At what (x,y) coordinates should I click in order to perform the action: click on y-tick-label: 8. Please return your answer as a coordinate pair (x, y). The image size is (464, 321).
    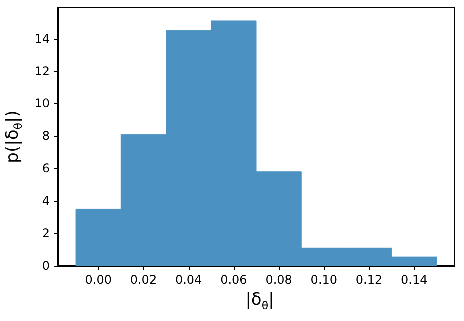
    Looking at the image, I should click on (46, 136).